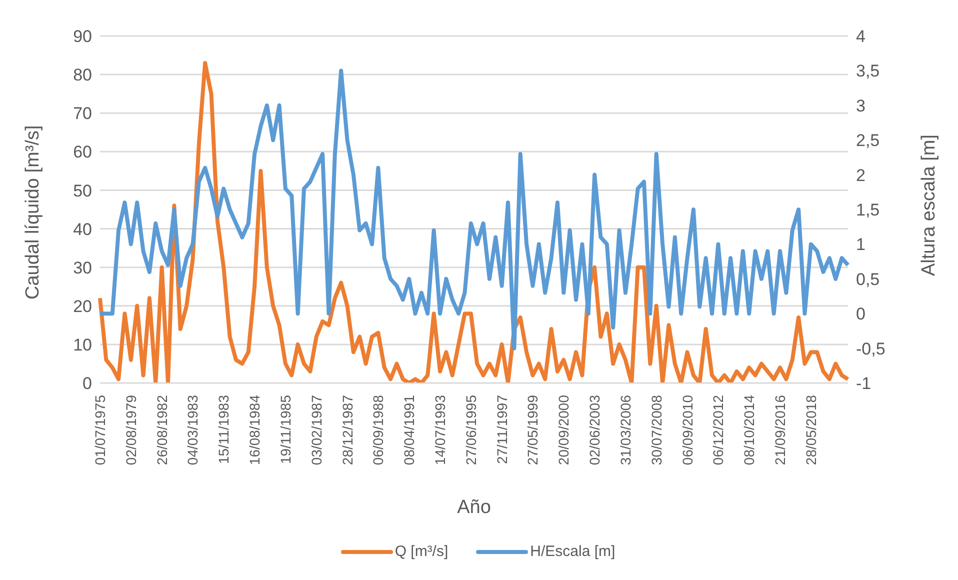 The image size is (958, 580). Describe the element at coordinates (82, 152) in the screenshot. I see `y-tick-label: 60` at that location.